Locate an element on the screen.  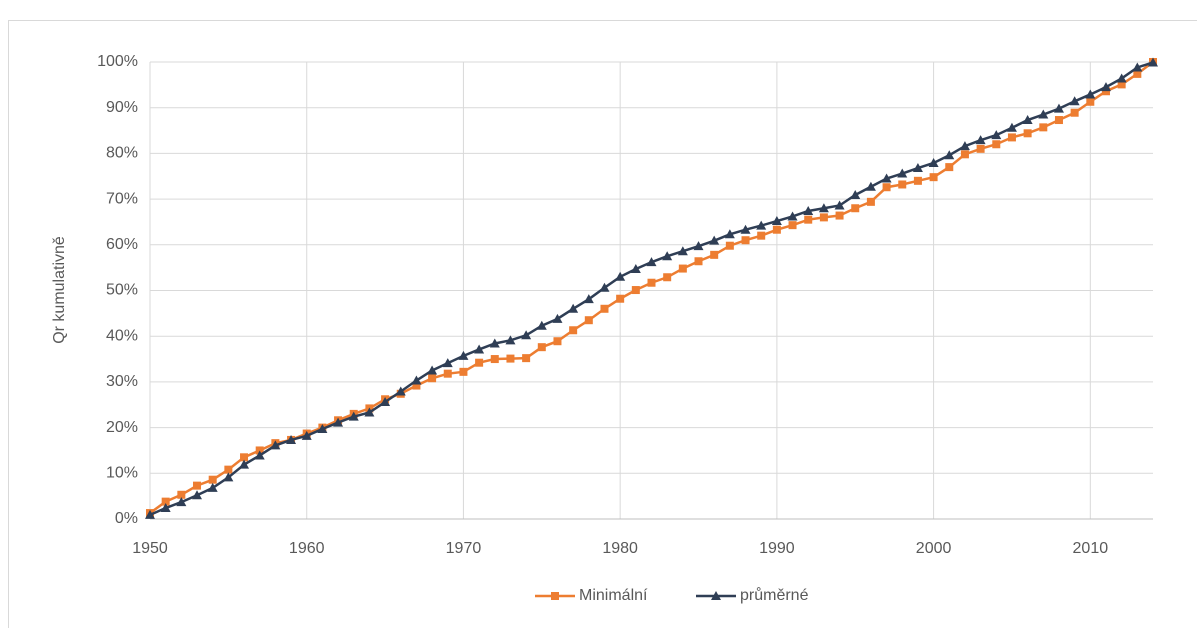
y-tick-label: 100% is located at coordinates (117, 61).